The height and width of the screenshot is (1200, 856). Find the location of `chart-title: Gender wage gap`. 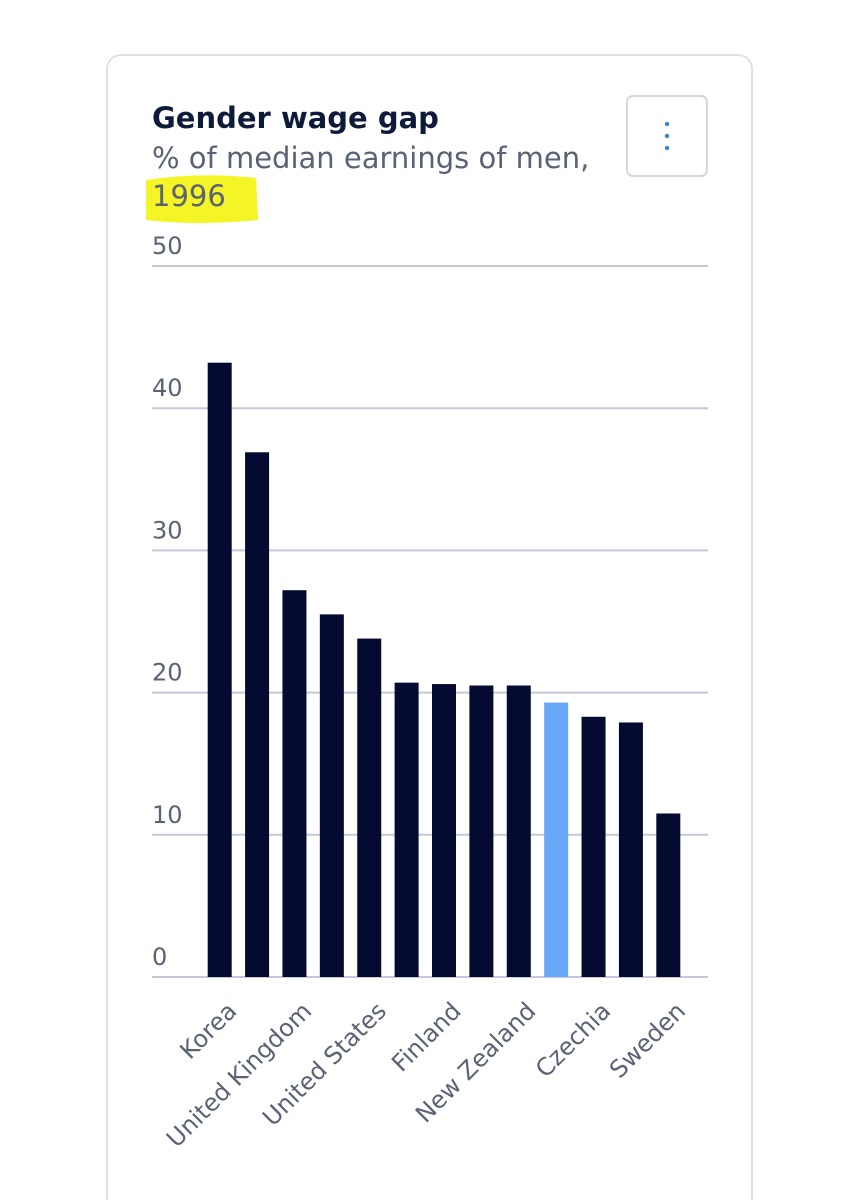

chart-title: Gender wage gap is located at coordinates (295, 118).